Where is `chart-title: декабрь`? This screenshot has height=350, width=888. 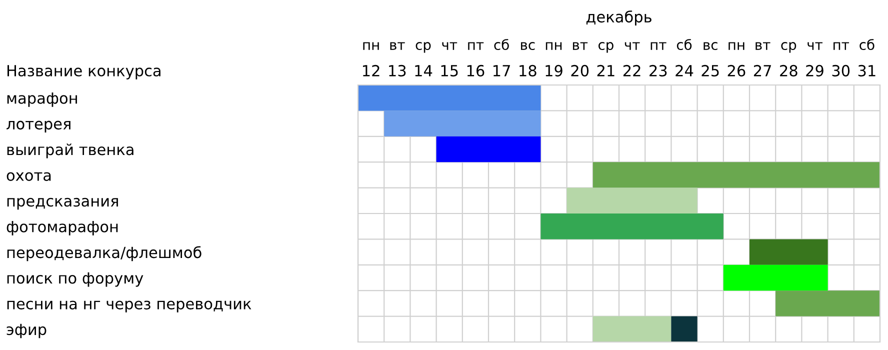
chart-title: декабрь is located at coordinates (619, 18).